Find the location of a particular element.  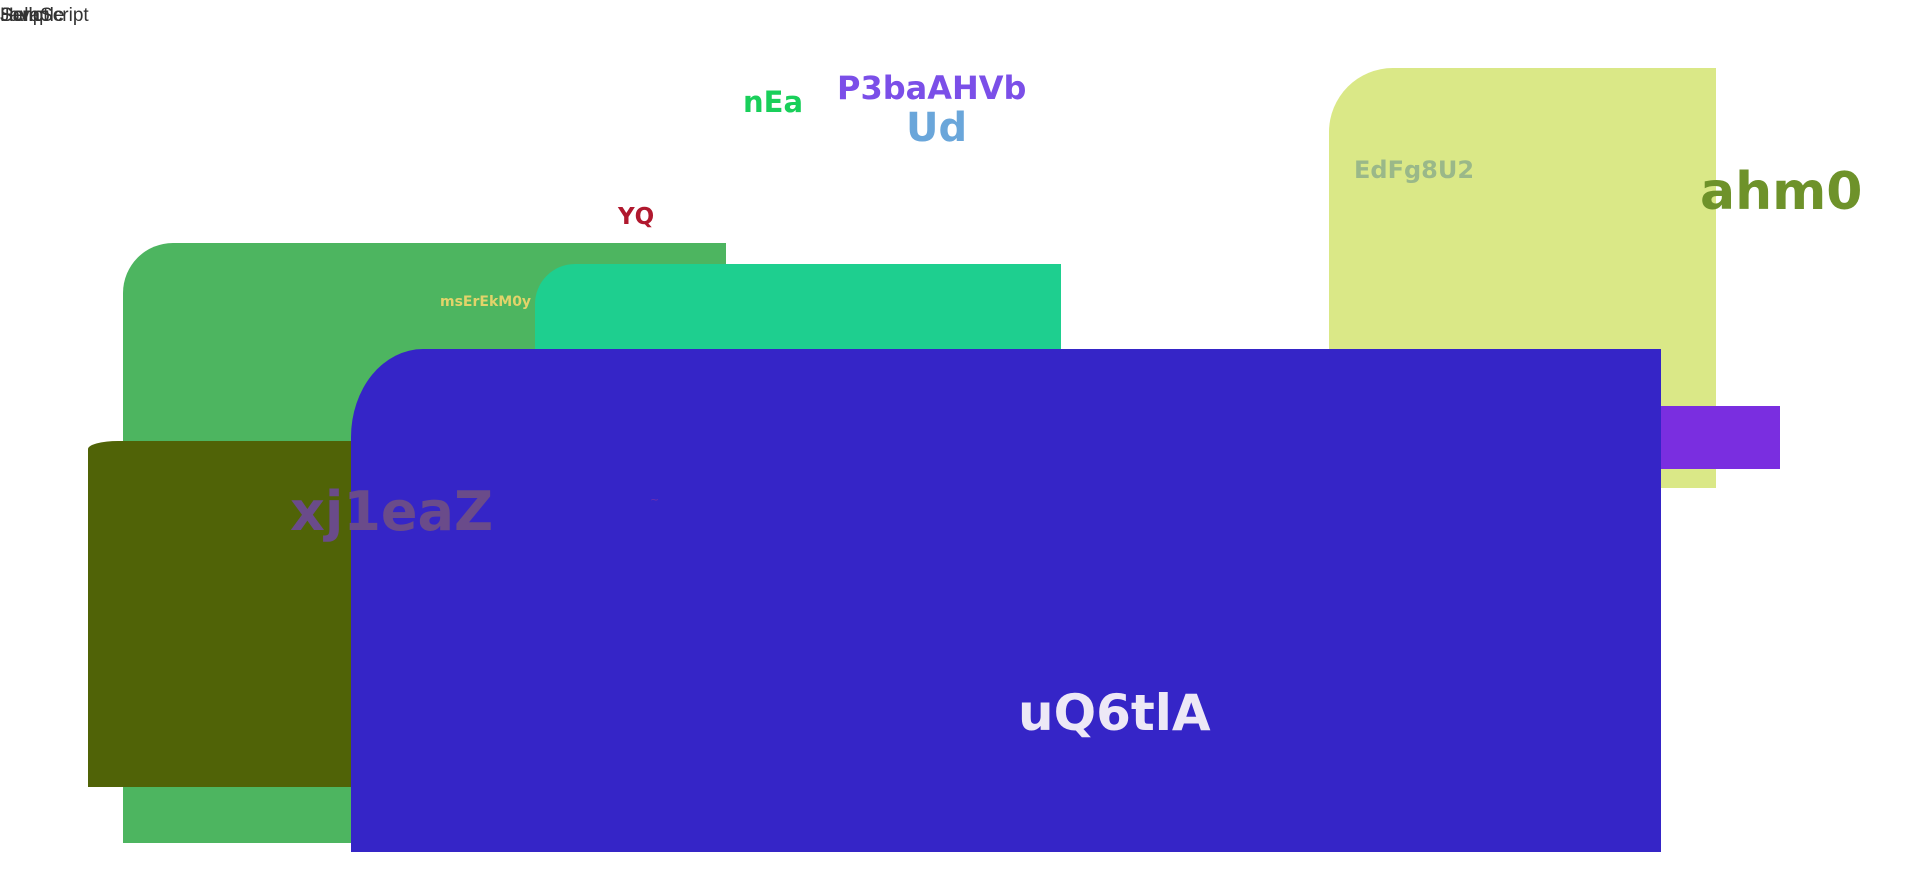

corner-text-b: Sample is located at coordinates (32, 15).